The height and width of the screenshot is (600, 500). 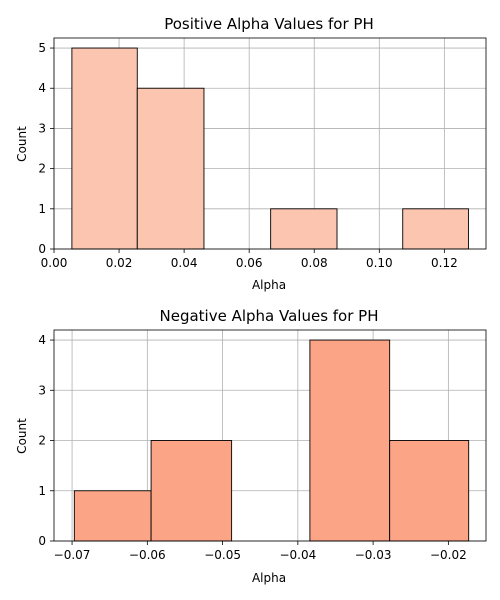 What do you see at coordinates (297, 555) in the screenshot?
I see `x-tick-label: −0.04` at bounding box center [297, 555].